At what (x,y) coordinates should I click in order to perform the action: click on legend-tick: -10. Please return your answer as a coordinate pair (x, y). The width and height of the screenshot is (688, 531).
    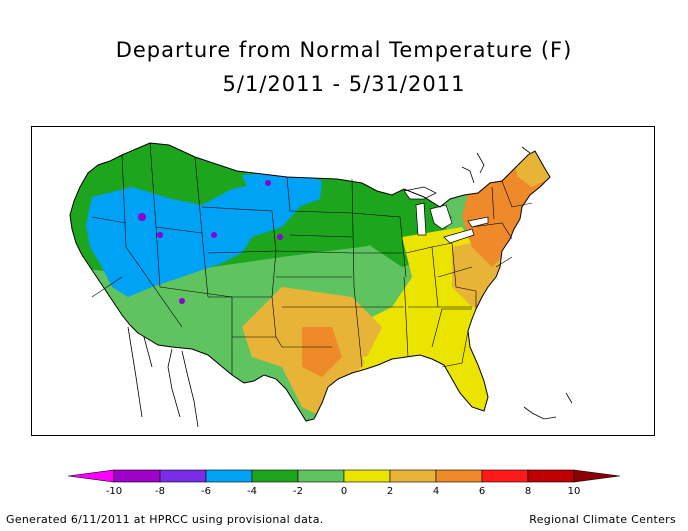
    Looking at the image, I should click on (114, 491).